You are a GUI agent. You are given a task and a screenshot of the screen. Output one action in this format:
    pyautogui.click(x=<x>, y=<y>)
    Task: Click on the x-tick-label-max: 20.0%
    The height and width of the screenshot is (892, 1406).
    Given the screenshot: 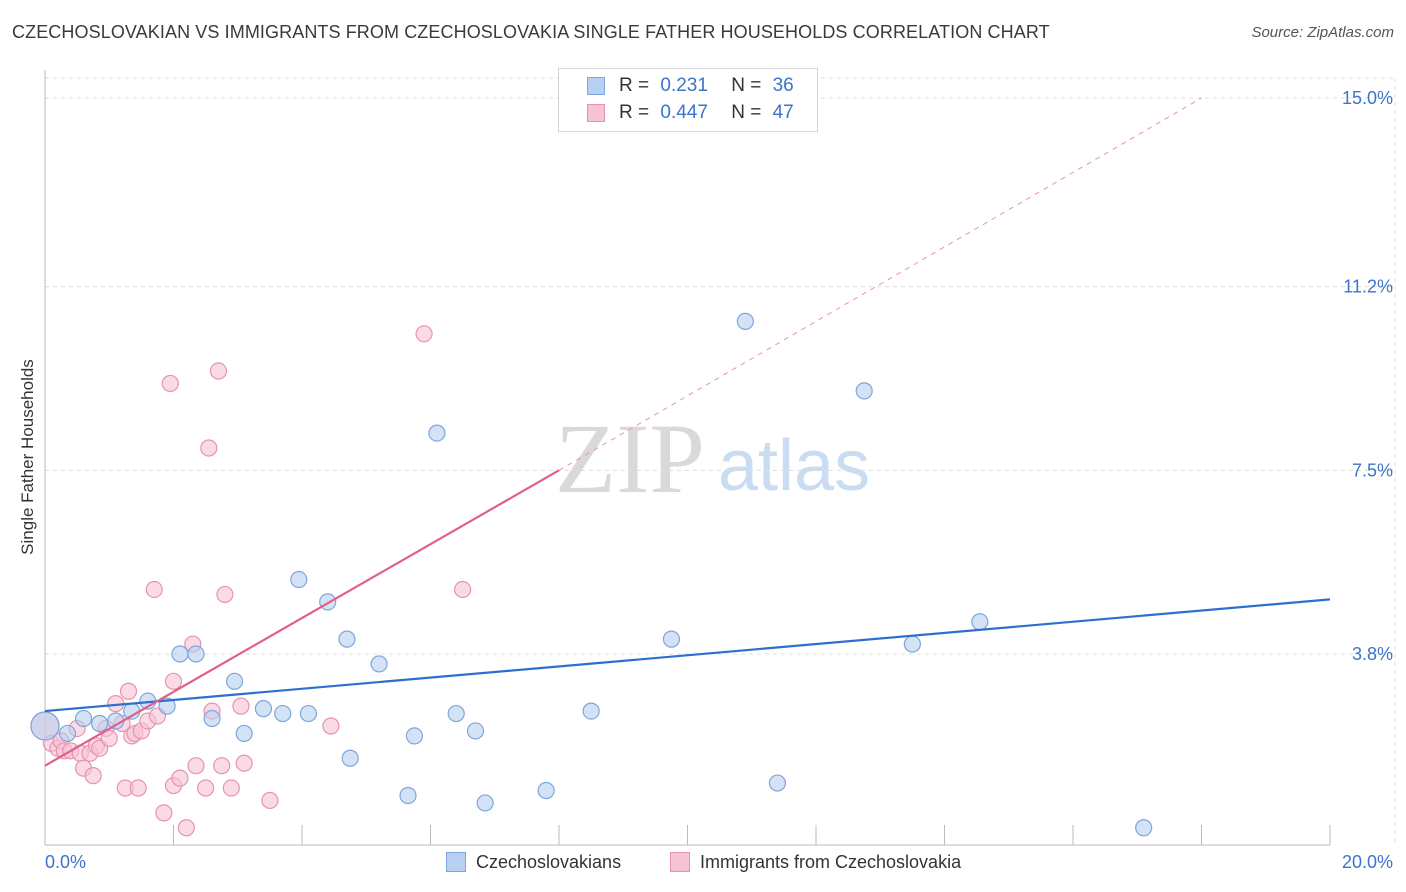 What is the action you would take?
    pyautogui.click(x=1367, y=862)
    